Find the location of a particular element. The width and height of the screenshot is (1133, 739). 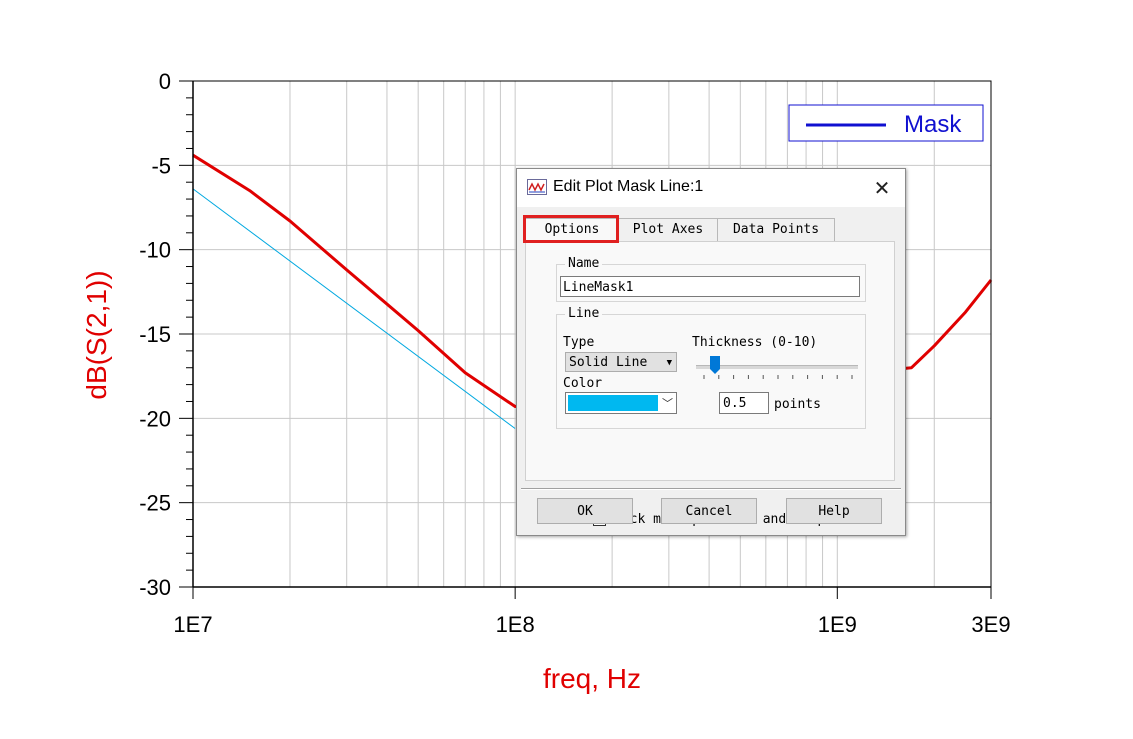

mask-line is located at coordinates (354, 308).